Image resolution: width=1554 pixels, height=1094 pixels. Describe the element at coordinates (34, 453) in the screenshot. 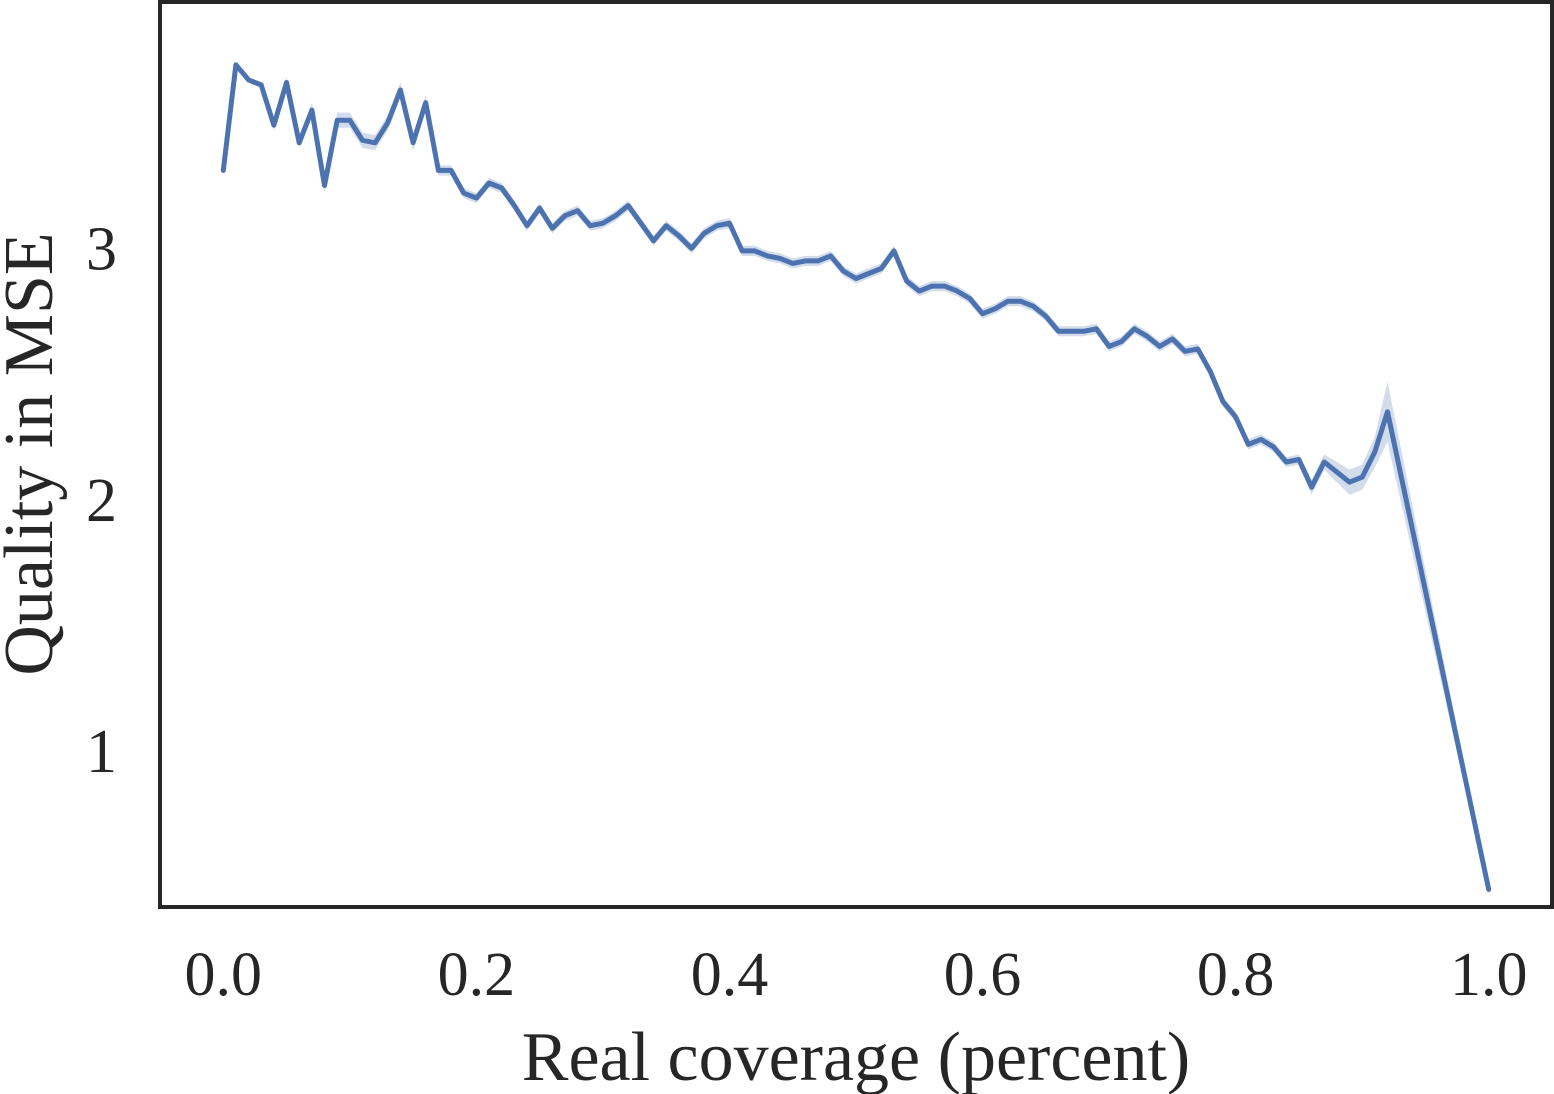

I see `y-axis-title: Quality in MSE` at that location.